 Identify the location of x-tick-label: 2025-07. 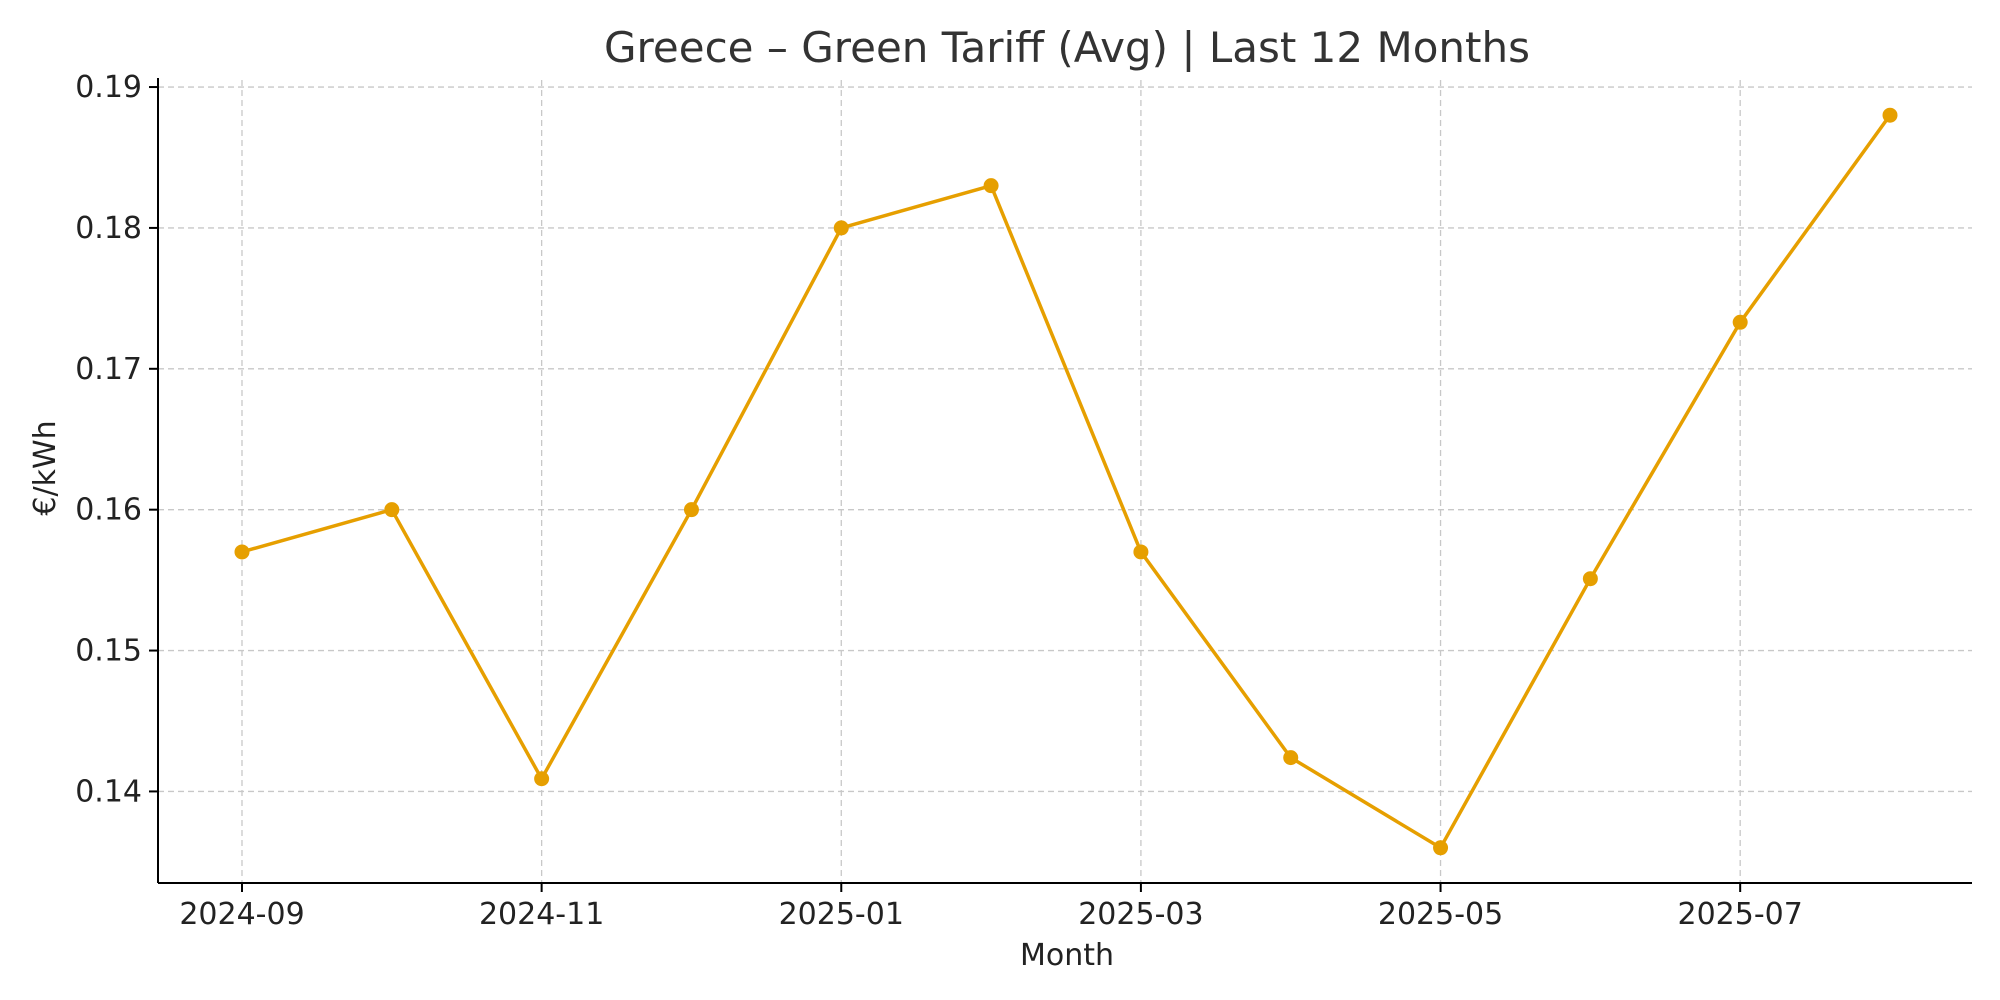
(1740, 914).